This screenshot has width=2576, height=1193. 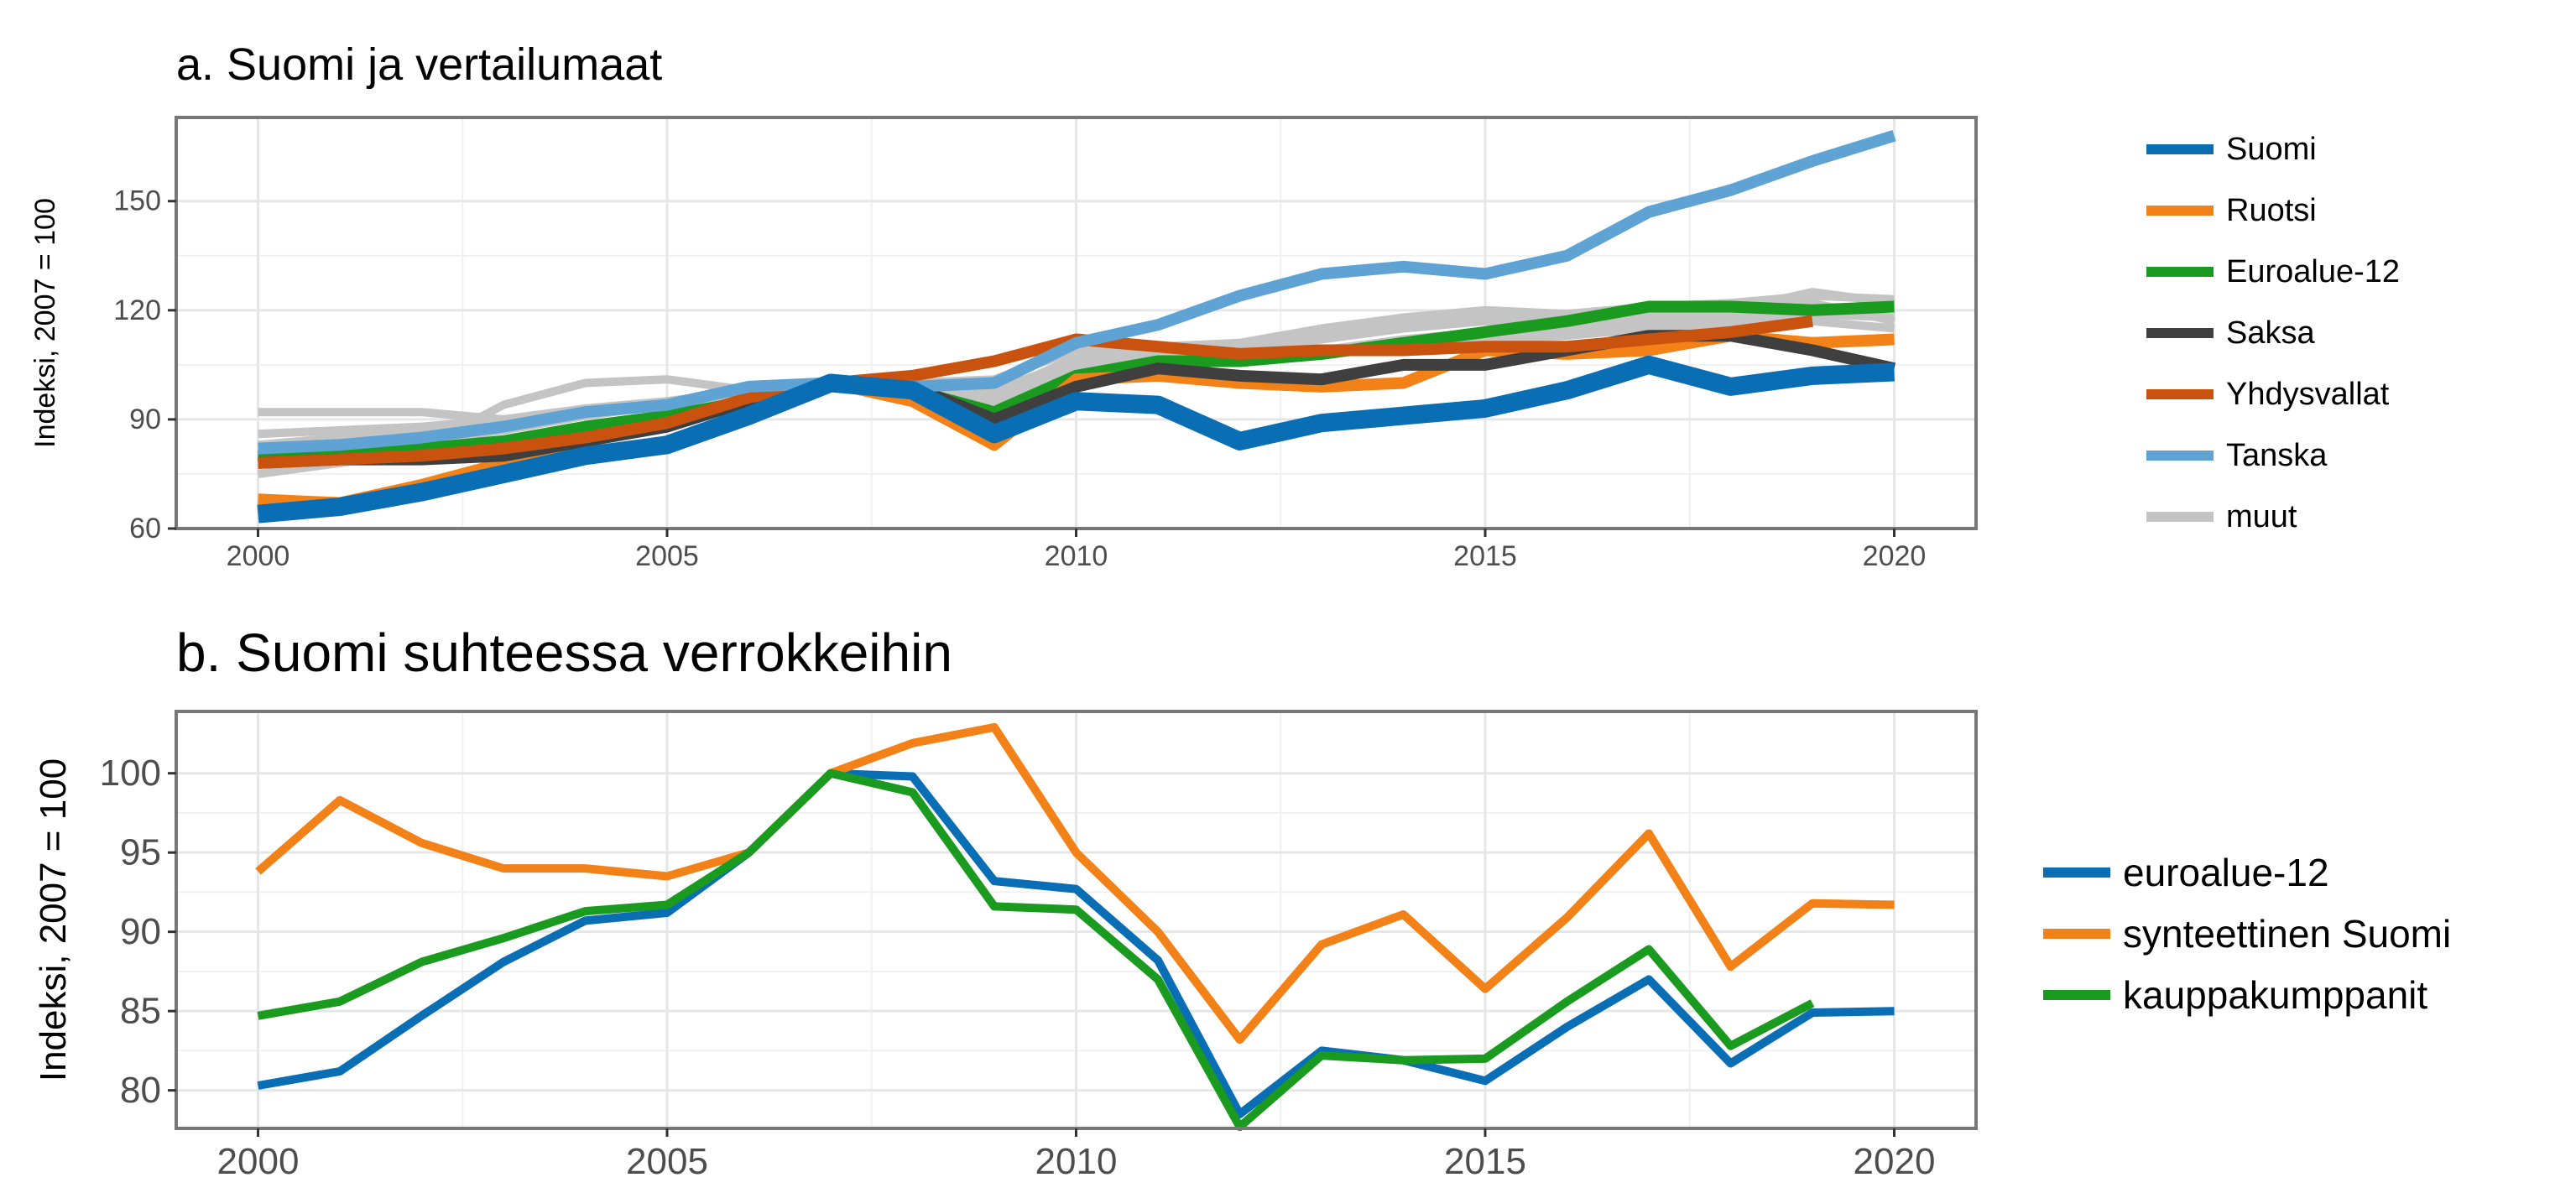 I want to click on y-tick-label: 95, so click(x=140, y=852).